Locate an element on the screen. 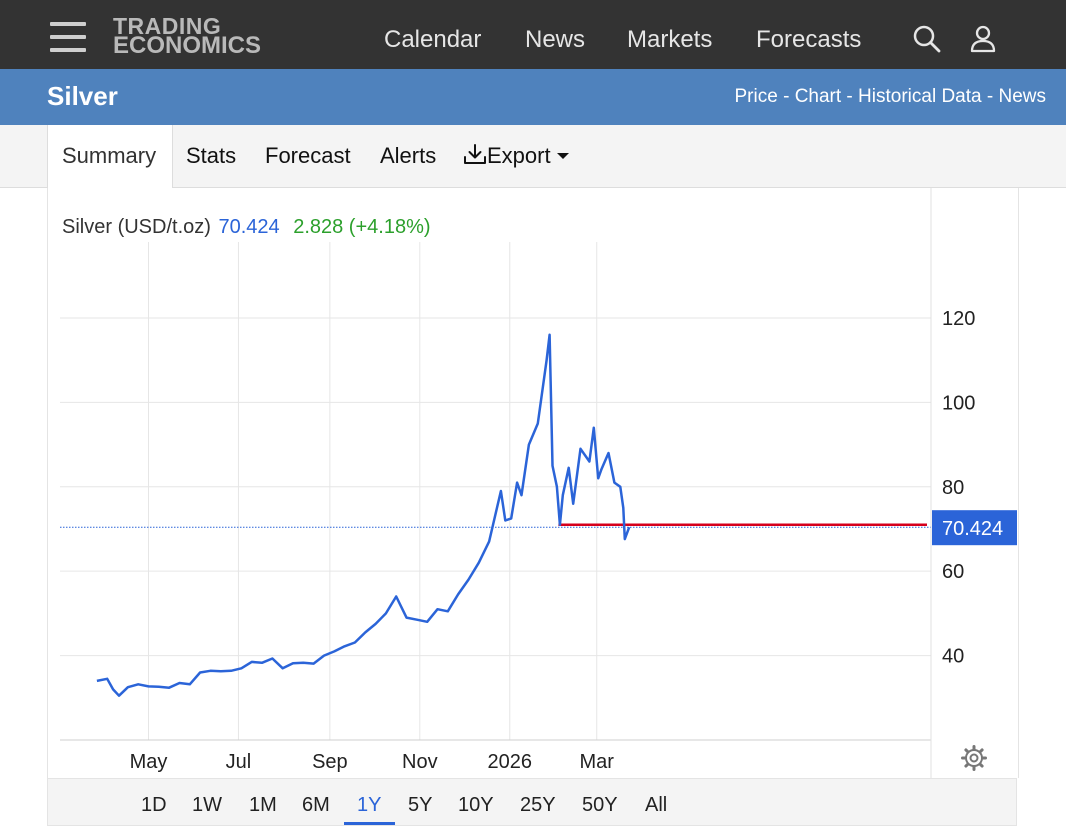 The image size is (1066, 835). x-tick-label: Mar is located at coordinates (597, 762).